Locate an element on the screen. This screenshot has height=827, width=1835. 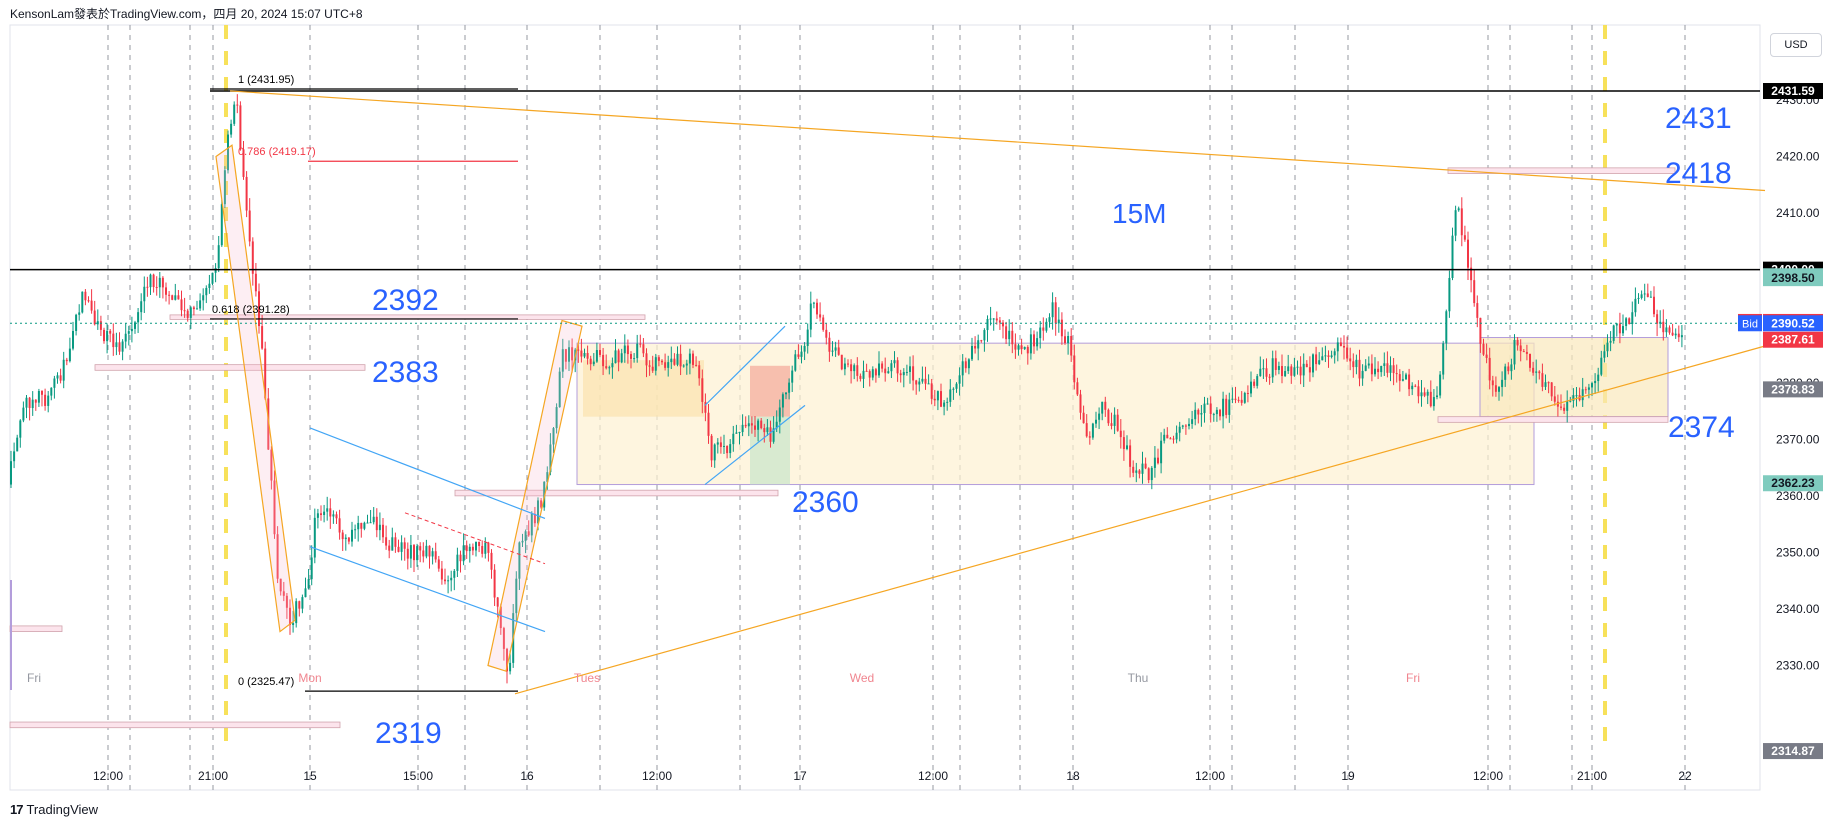
currency-button: USD is located at coordinates (1796, 45).